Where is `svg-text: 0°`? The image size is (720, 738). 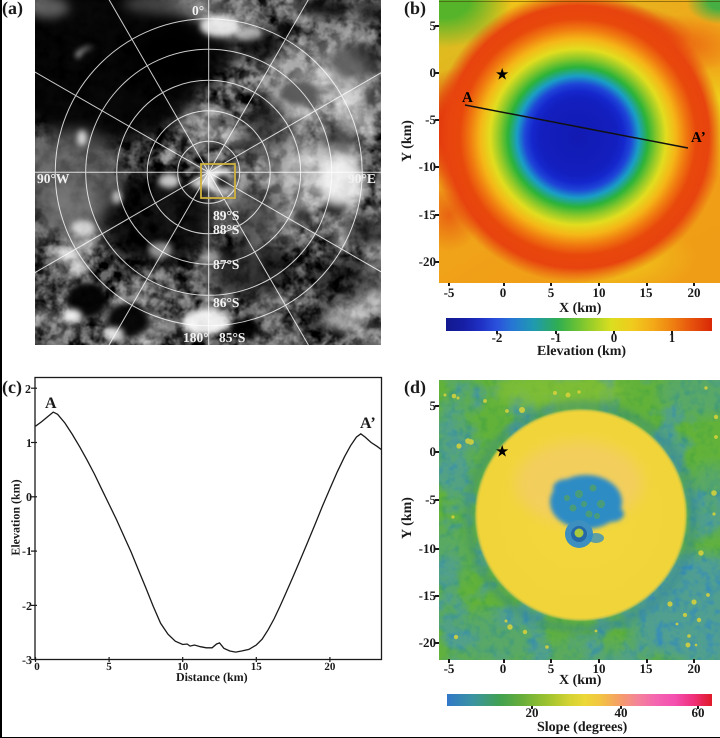 svg-text: 0° is located at coordinates (198, 10).